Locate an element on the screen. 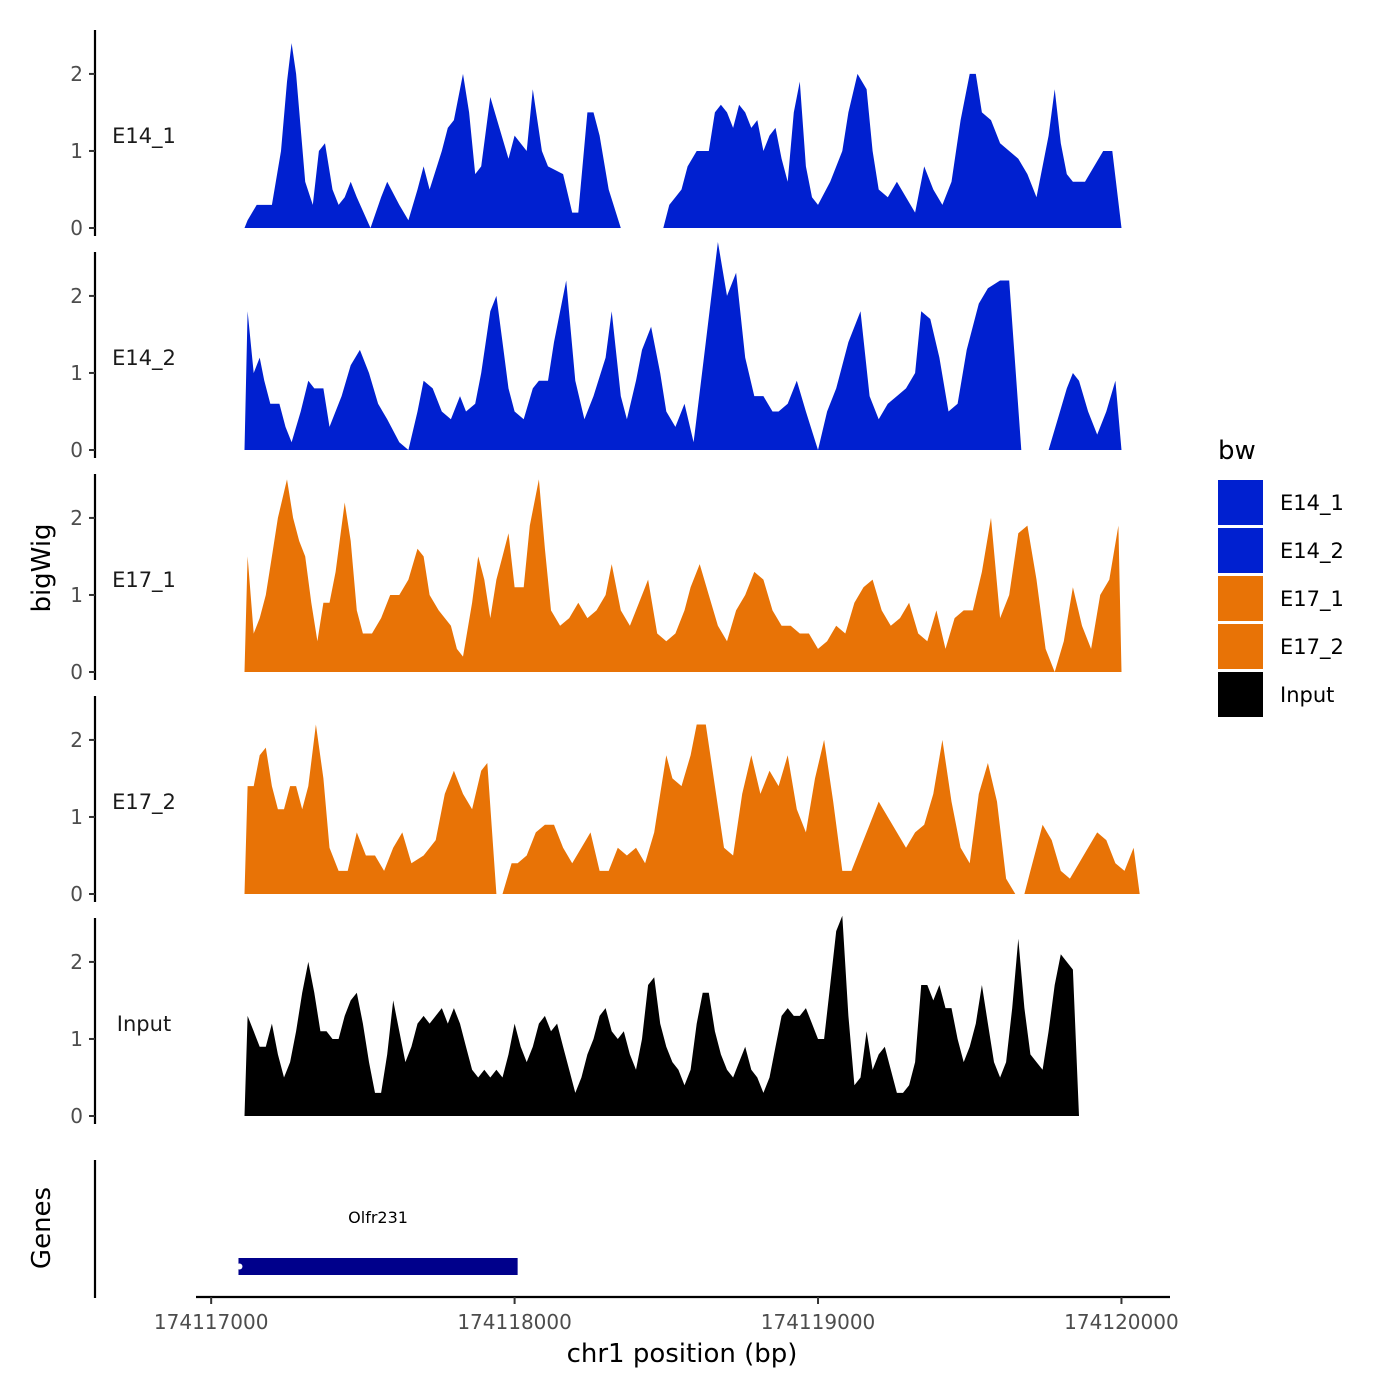  legend-title: bw is located at coordinates (1237, 451).